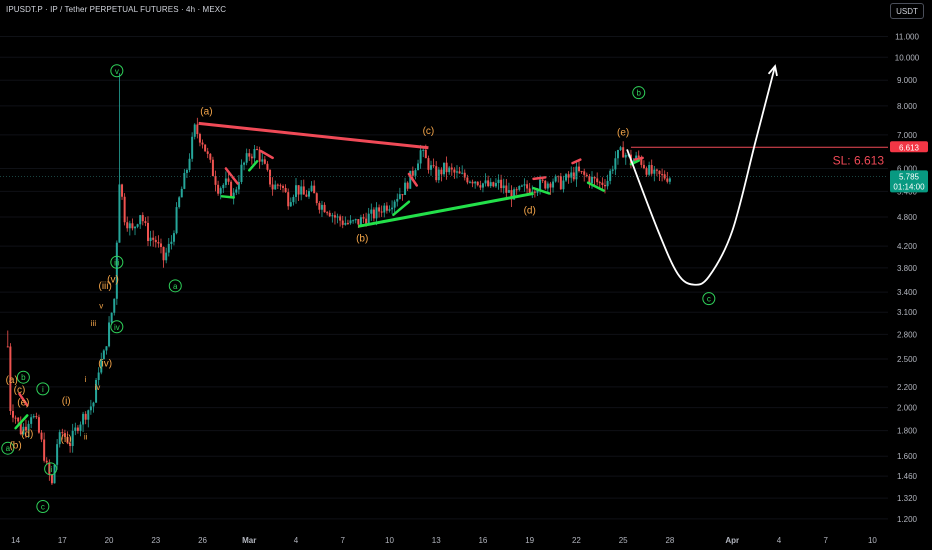 Image resolution: width=932 pixels, height=550 pixels. I want to click on y-tick-label: 2.800, so click(907, 334).